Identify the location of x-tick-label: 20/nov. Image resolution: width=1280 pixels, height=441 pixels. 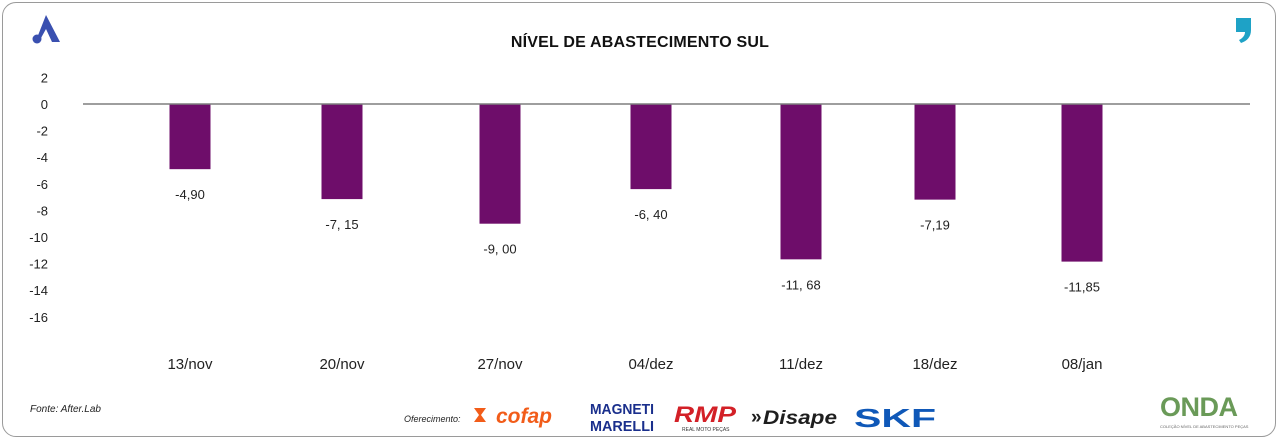
(342, 364).